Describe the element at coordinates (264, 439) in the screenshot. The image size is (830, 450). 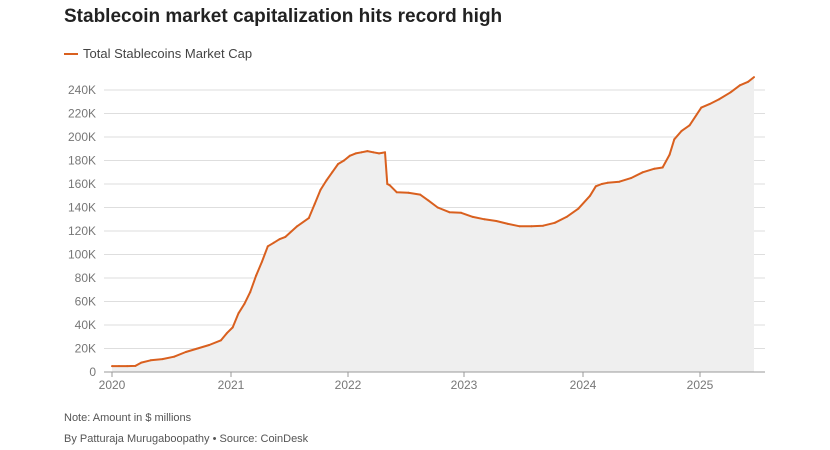
I see `source: Source: CoinDesk` at that location.